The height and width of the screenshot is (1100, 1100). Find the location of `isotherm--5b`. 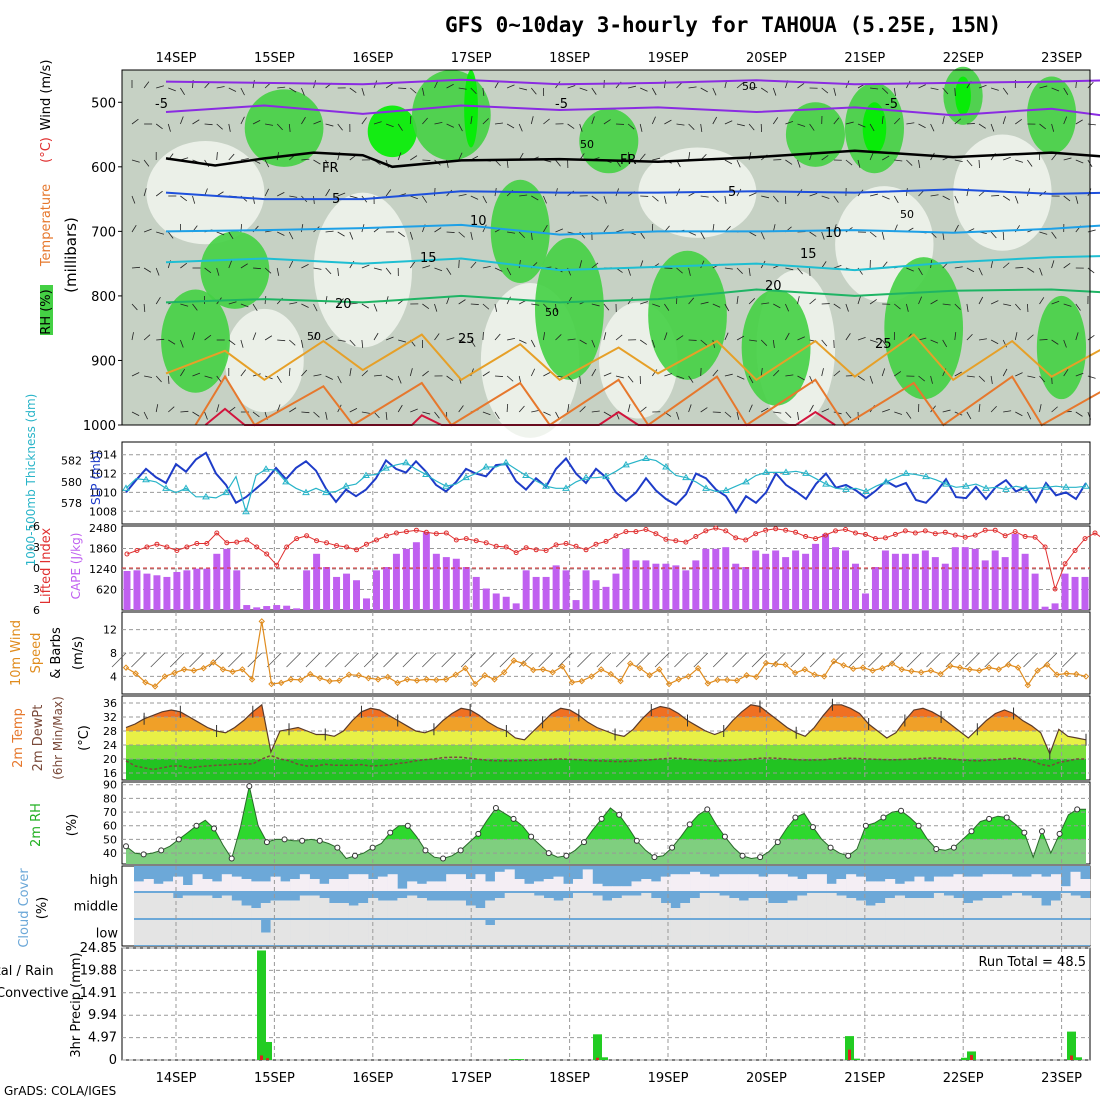

isotherm--5b is located at coordinates (632, 110).